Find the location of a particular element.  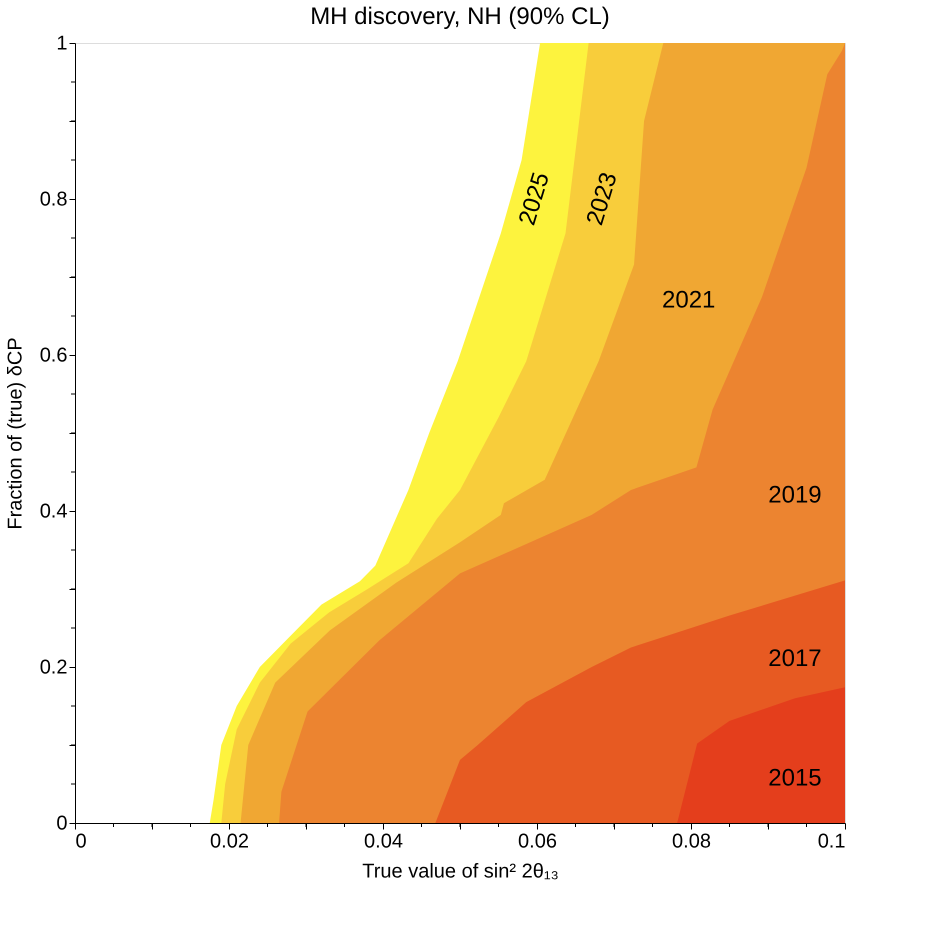

y-axis-title: Fraction of (true) δCP is located at coordinates (15, 433).